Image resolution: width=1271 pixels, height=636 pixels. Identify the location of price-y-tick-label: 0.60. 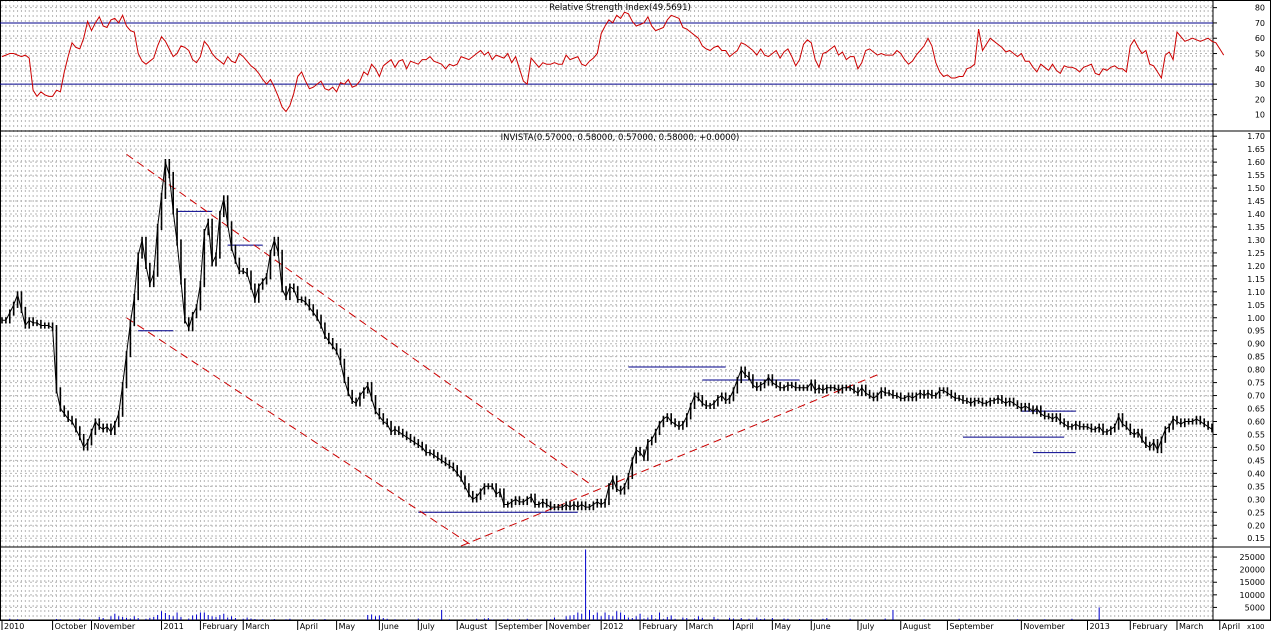
(1256, 422).